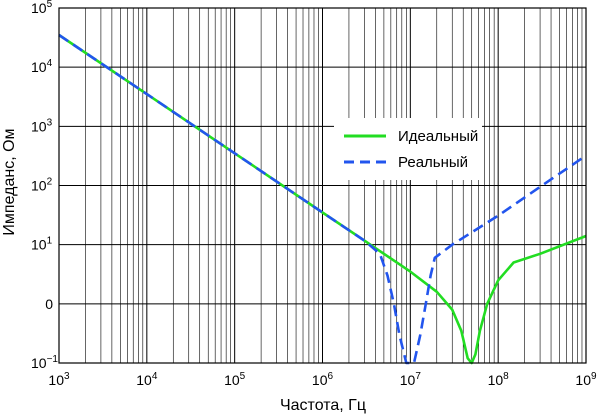 This screenshot has width=600, height=415. I want to click on x-tick-label: 10⁵, so click(235, 379).